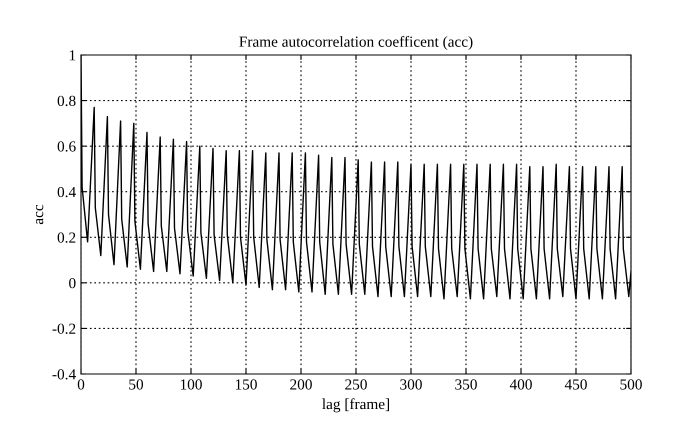 This screenshot has height=430, width=689. What do you see at coordinates (72, 283) in the screenshot?
I see `y-tick-label: 0` at bounding box center [72, 283].